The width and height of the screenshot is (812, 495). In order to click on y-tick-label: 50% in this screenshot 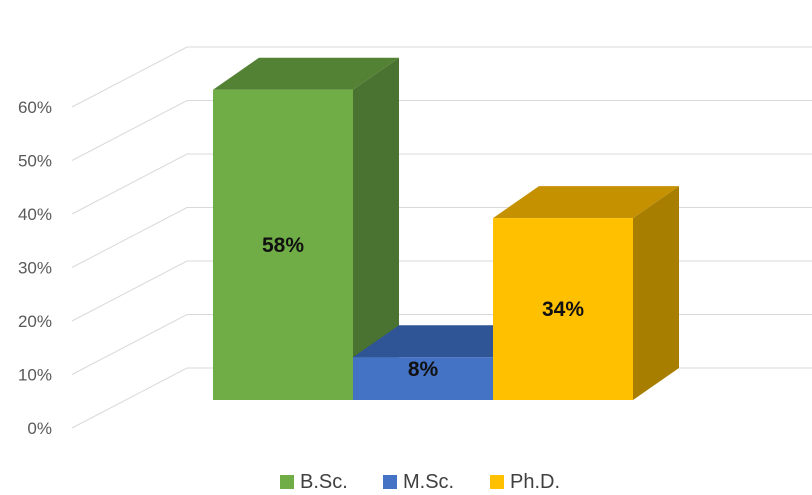, I will do `click(35, 161)`.